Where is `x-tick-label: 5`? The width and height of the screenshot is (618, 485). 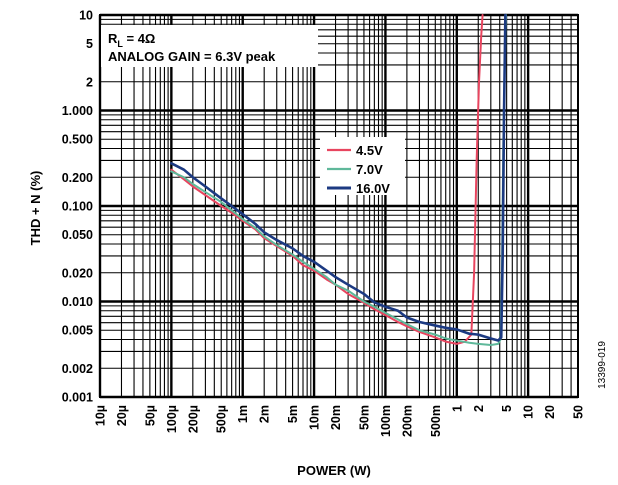
x-tick-label: 5 is located at coordinates (507, 408).